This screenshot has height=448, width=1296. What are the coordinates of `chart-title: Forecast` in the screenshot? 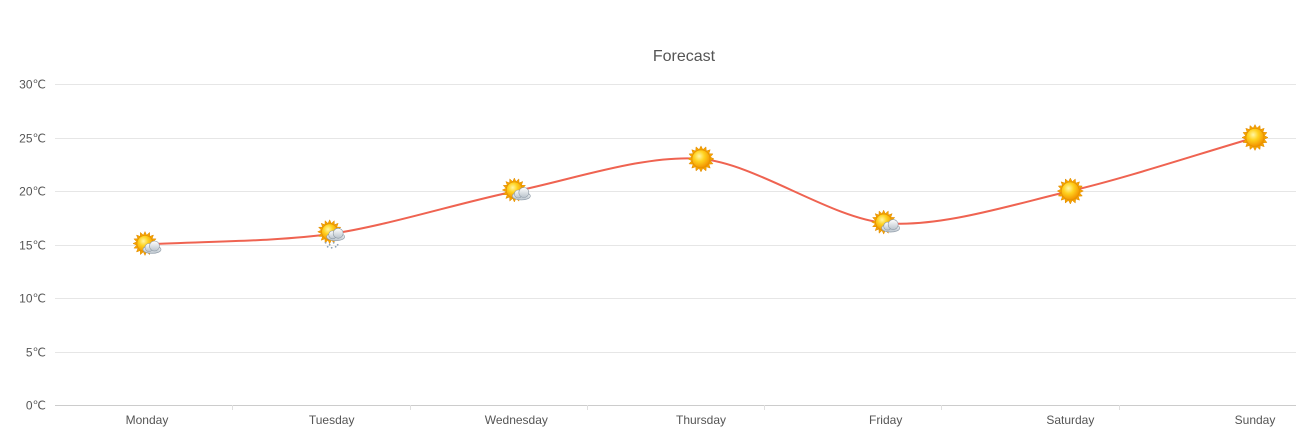 It's located at (684, 56).